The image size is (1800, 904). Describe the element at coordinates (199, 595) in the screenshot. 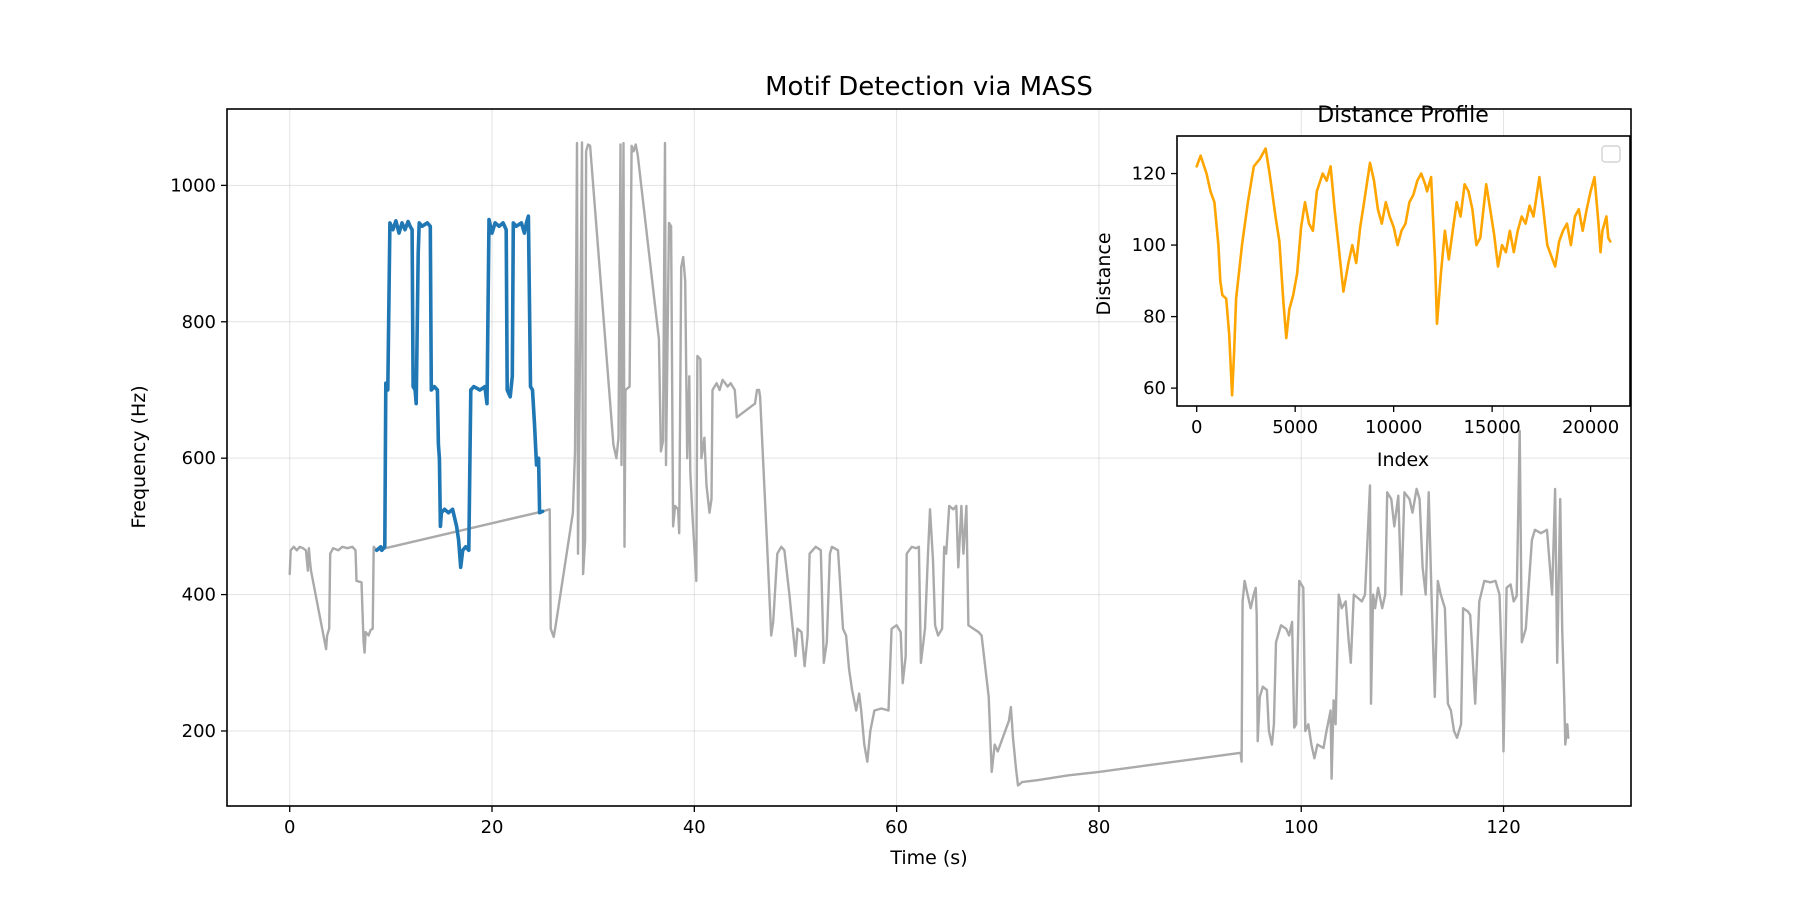

I see `main-y-tick-label: 400` at that location.